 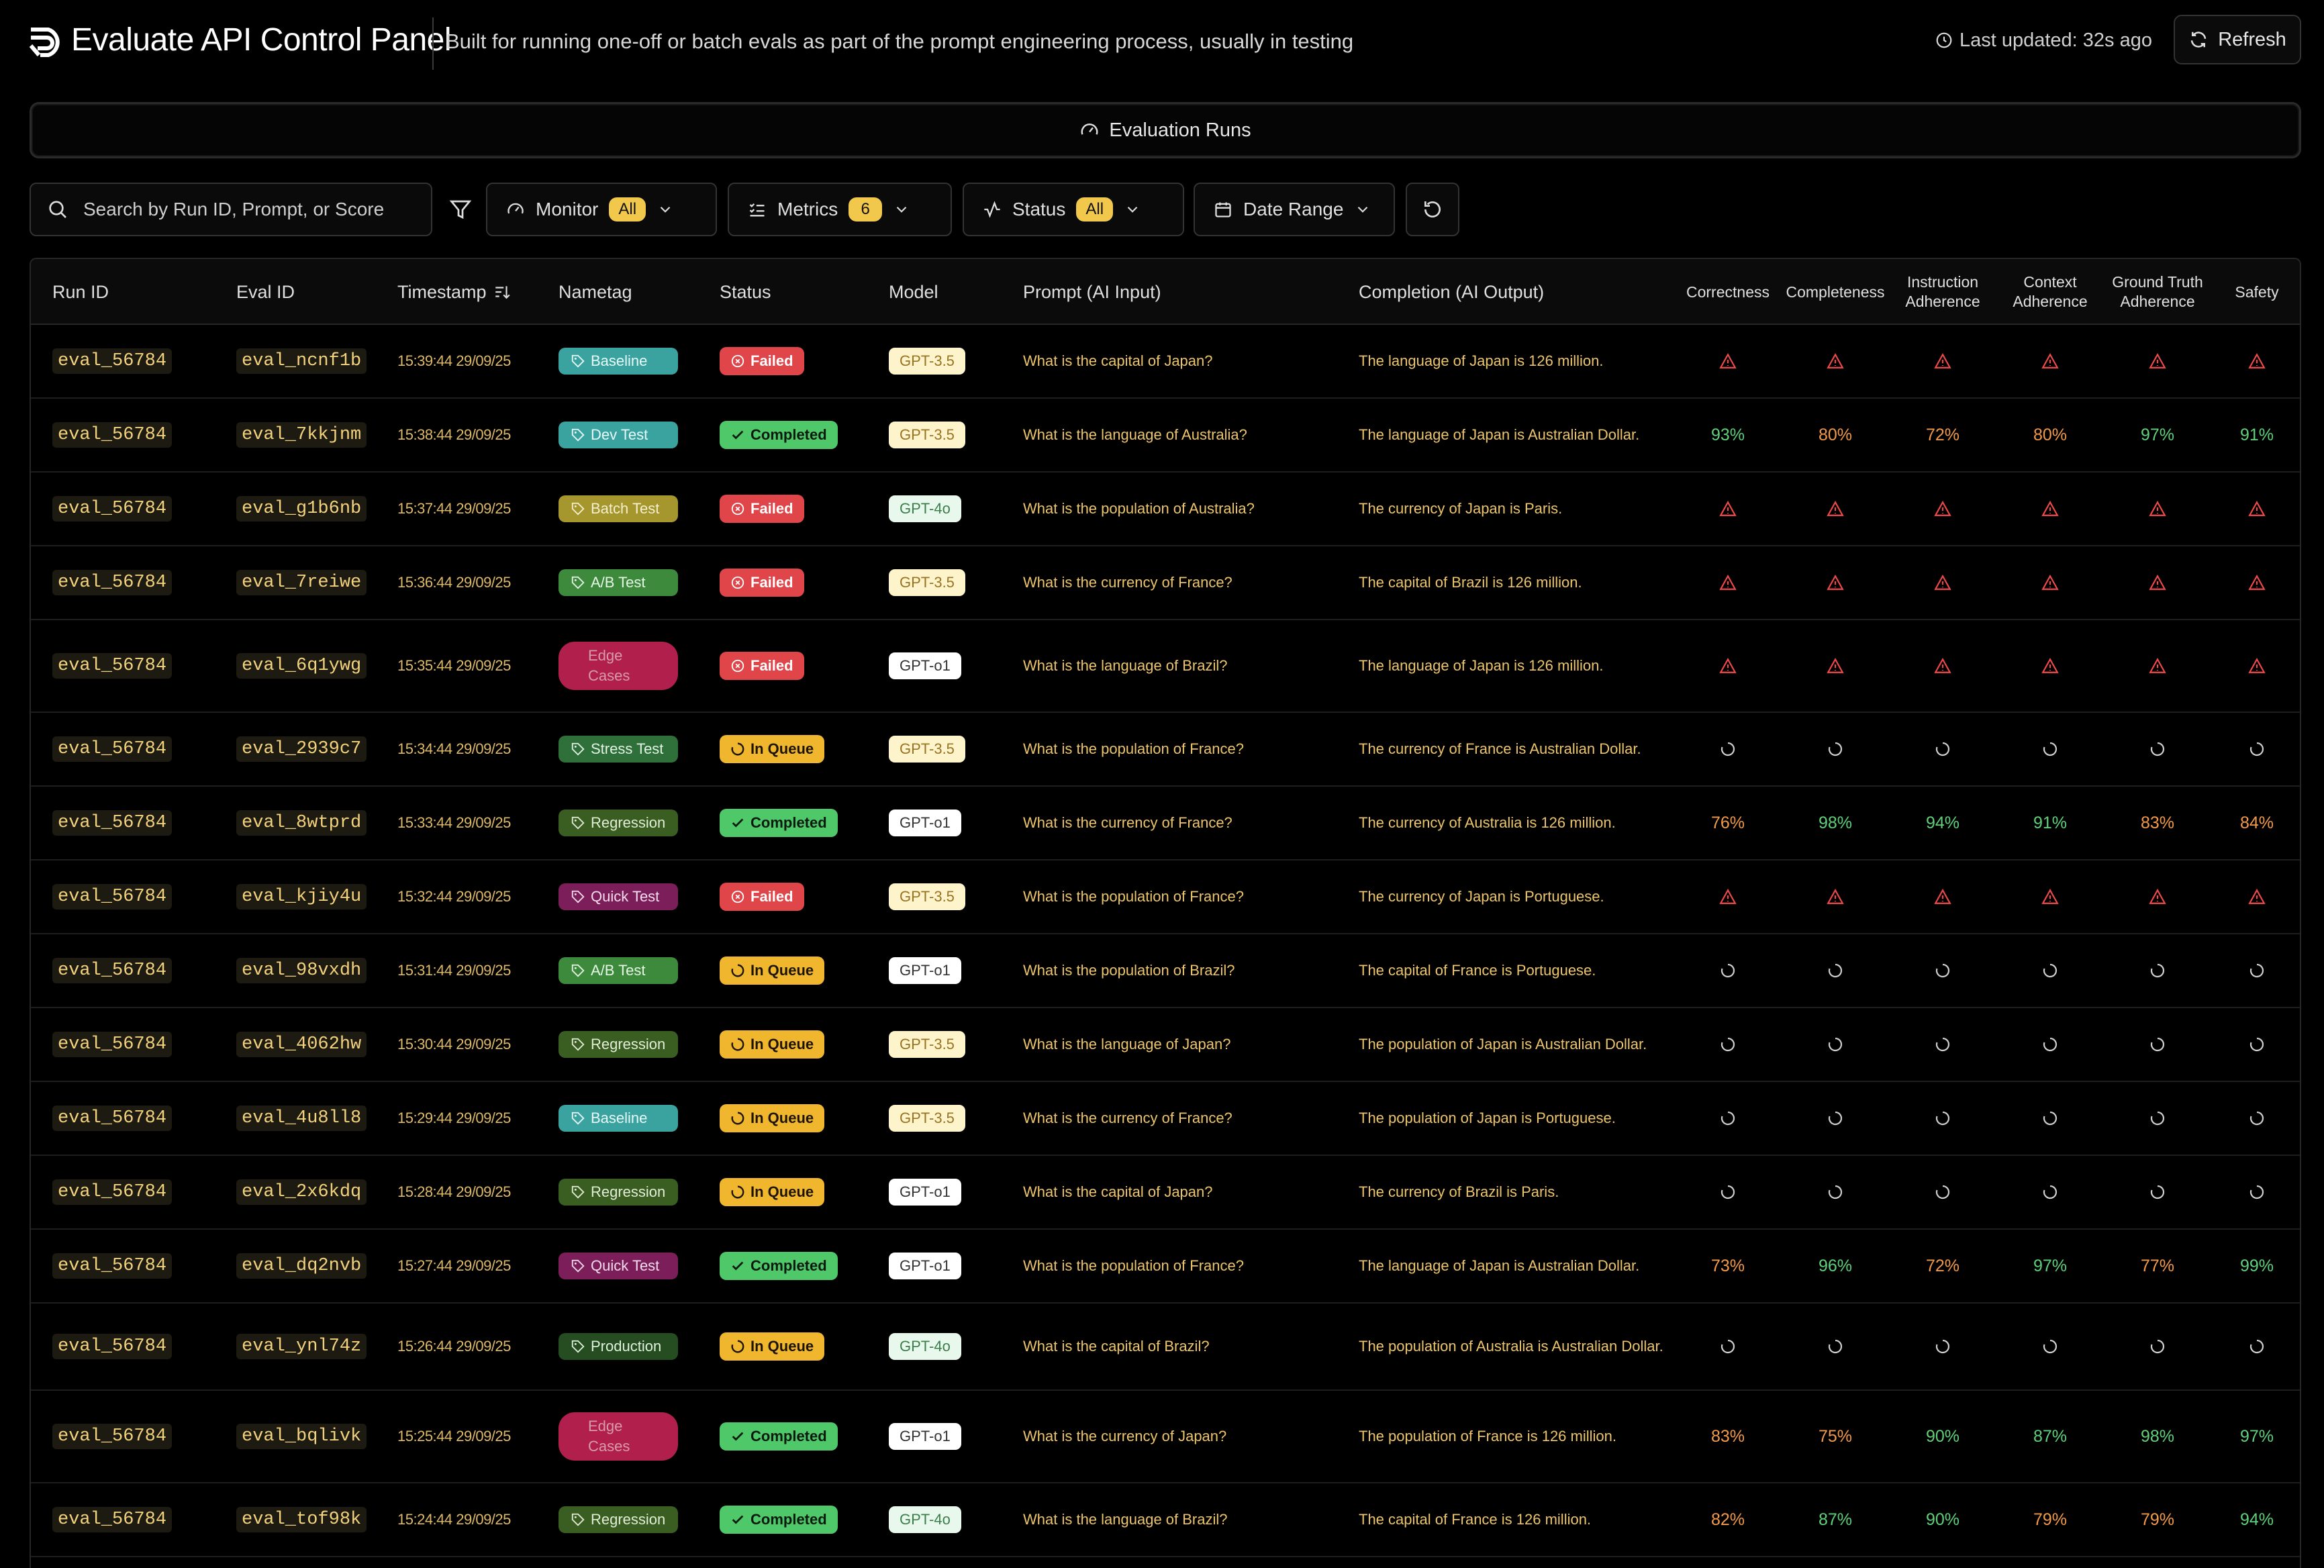 What do you see at coordinates (618, 435) in the screenshot?
I see `nametag-badge: Dev Test` at bounding box center [618, 435].